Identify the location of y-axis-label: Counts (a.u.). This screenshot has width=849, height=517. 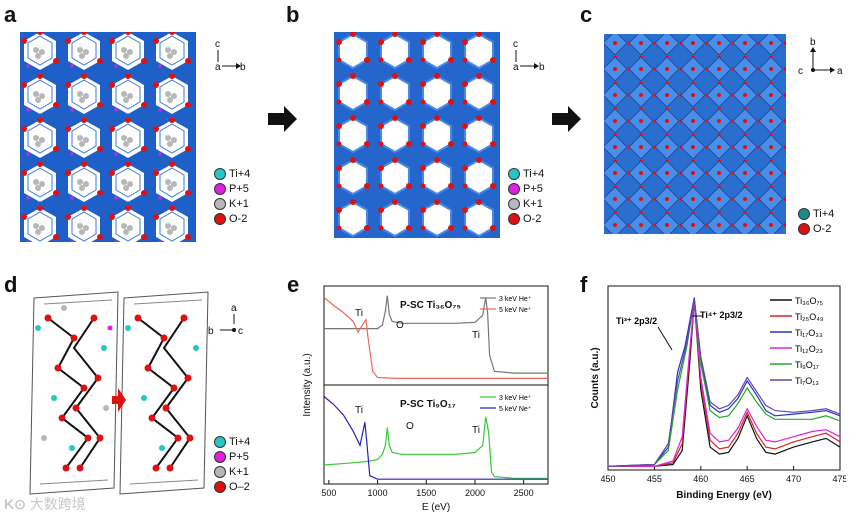
(595, 377).